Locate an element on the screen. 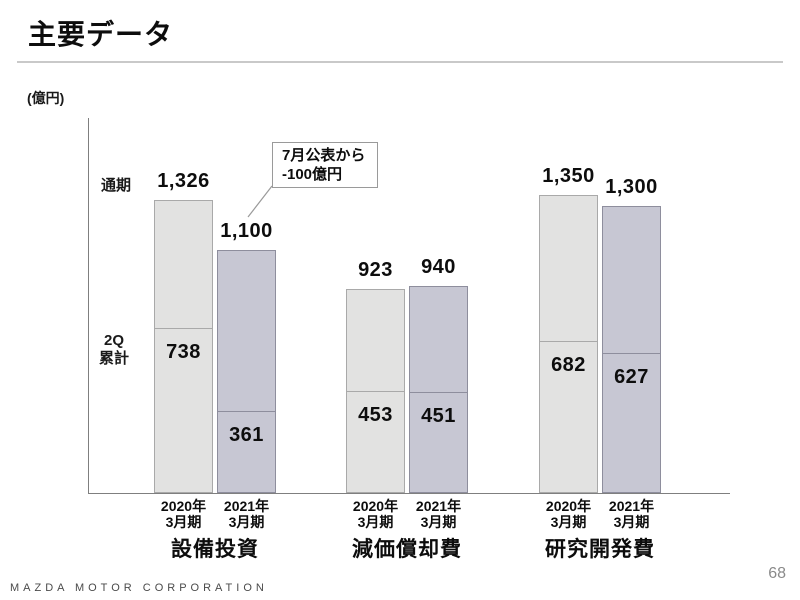  bar-減価償却費-2020-full-year is located at coordinates (375, 391).